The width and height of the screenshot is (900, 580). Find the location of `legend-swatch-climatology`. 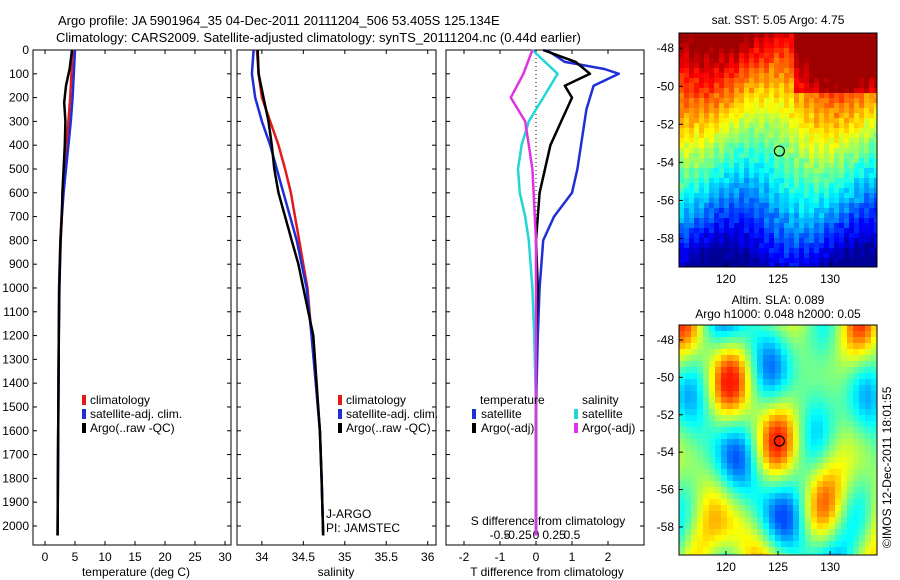

legend-swatch-climatology is located at coordinates (340, 400).